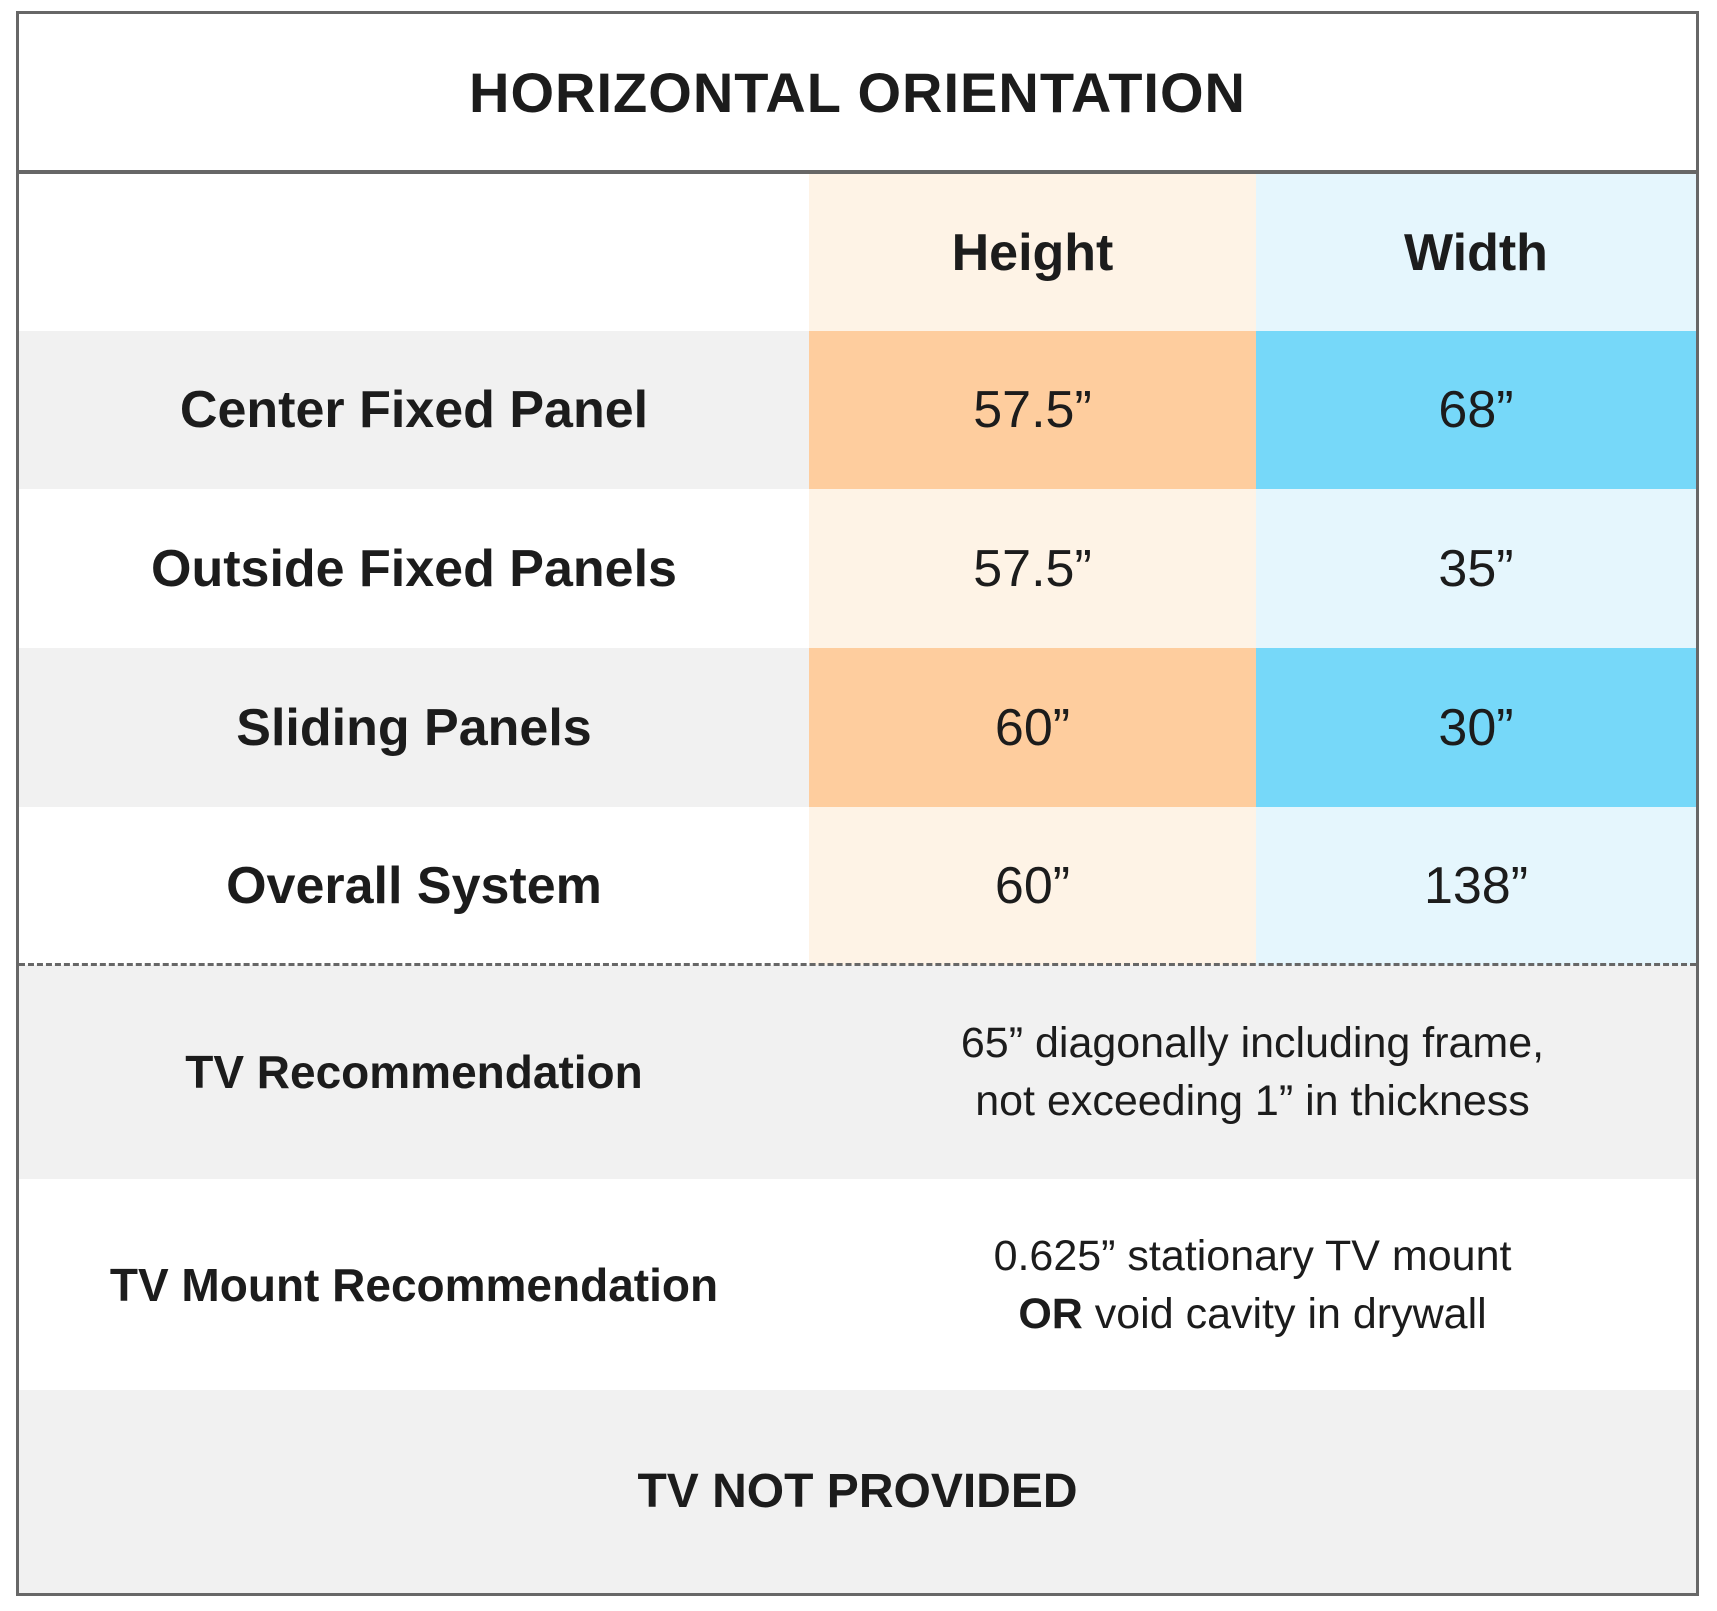 The width and height of the screenshot is (1717, 1611). What do you see at coordinates (414, 1284) in the screenshot?
I see `tv-mount-recommendation-label: TV Mount Recommendation` at bounding box center [414, 1284].